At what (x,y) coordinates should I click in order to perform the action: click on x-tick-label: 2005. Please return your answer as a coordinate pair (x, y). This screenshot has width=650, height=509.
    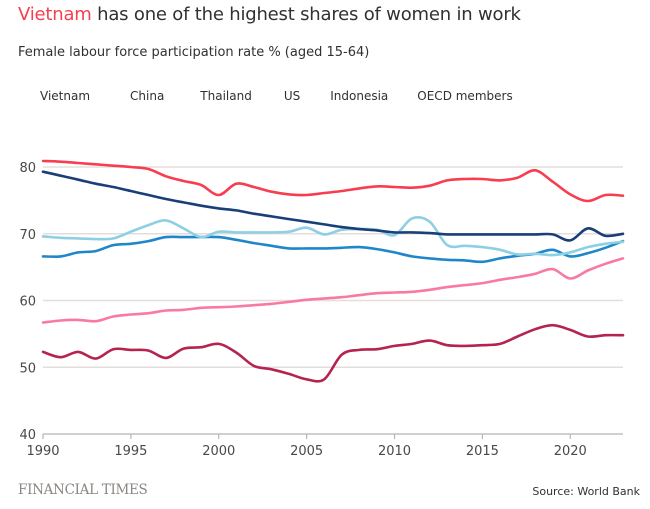
    Looking at the image, I should click on (306, 451).